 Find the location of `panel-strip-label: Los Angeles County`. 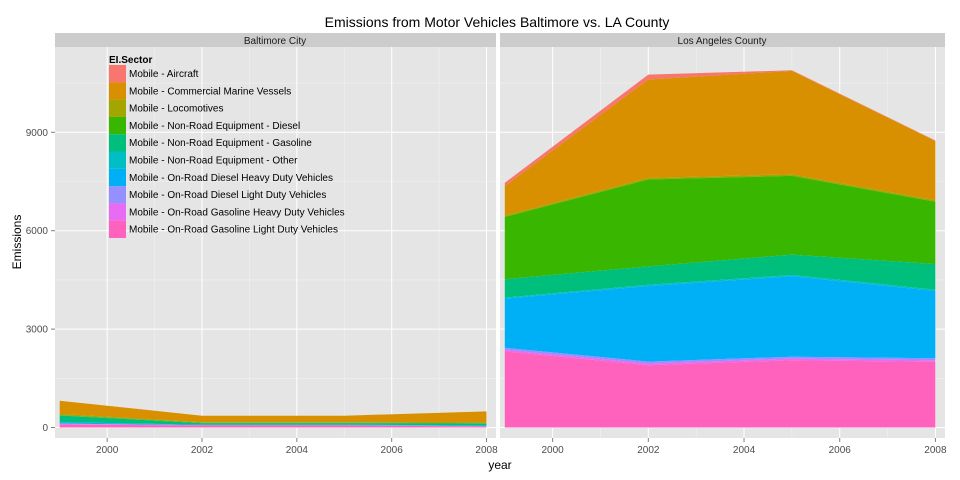

panel-strip-label: Los Angeles County is located at coordinates (722, 41).